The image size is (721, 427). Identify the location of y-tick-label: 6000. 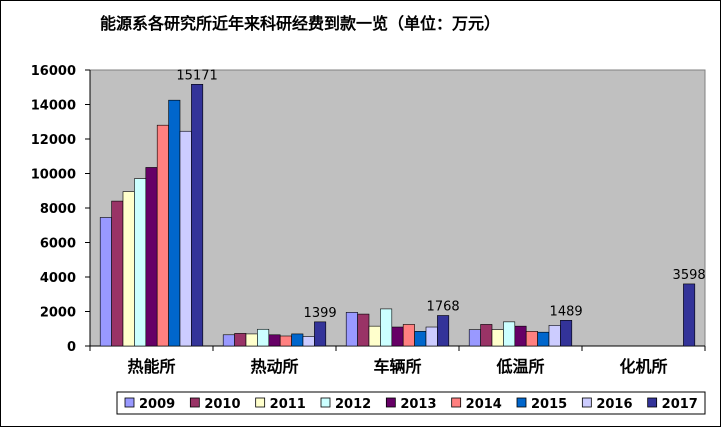
(58, 244).